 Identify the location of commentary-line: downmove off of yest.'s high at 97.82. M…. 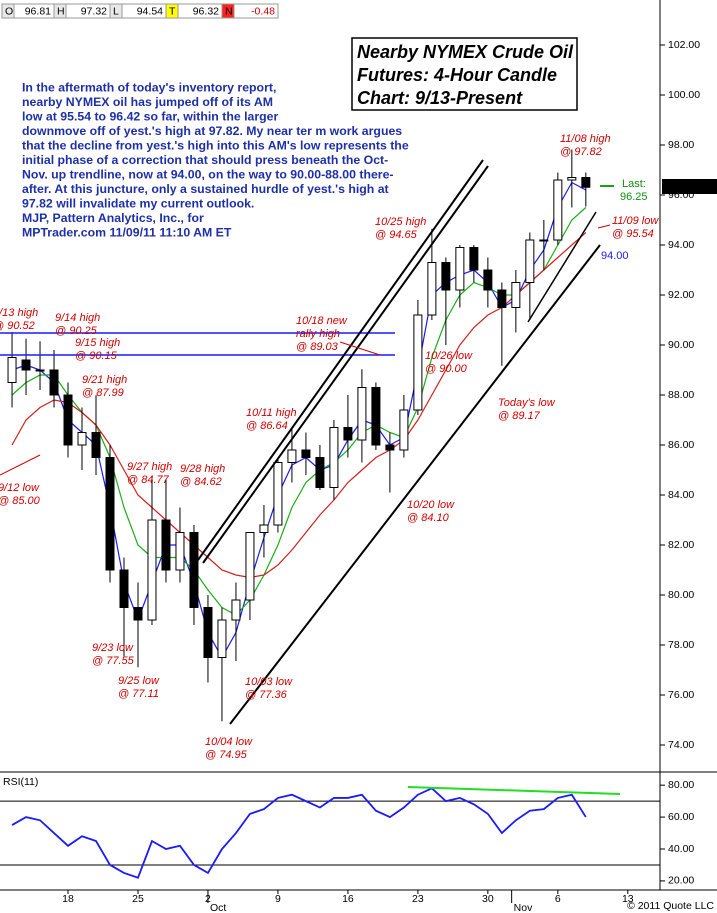
(212, 131).